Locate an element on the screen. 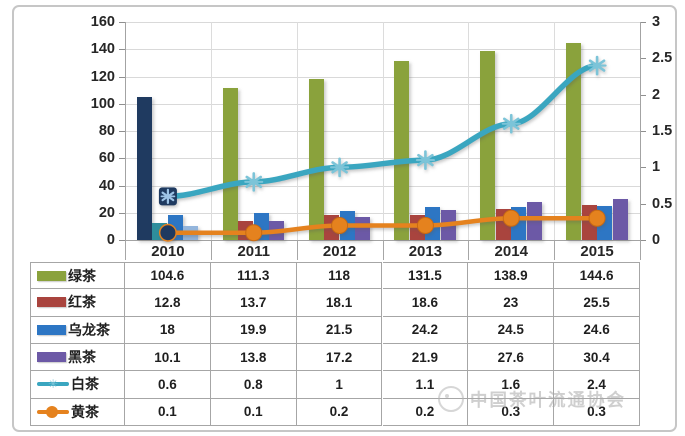 This screenshot has height=436, width=685. table-value-cell-黄茶-2014: 0.3 is located at coordinates (511, 412).